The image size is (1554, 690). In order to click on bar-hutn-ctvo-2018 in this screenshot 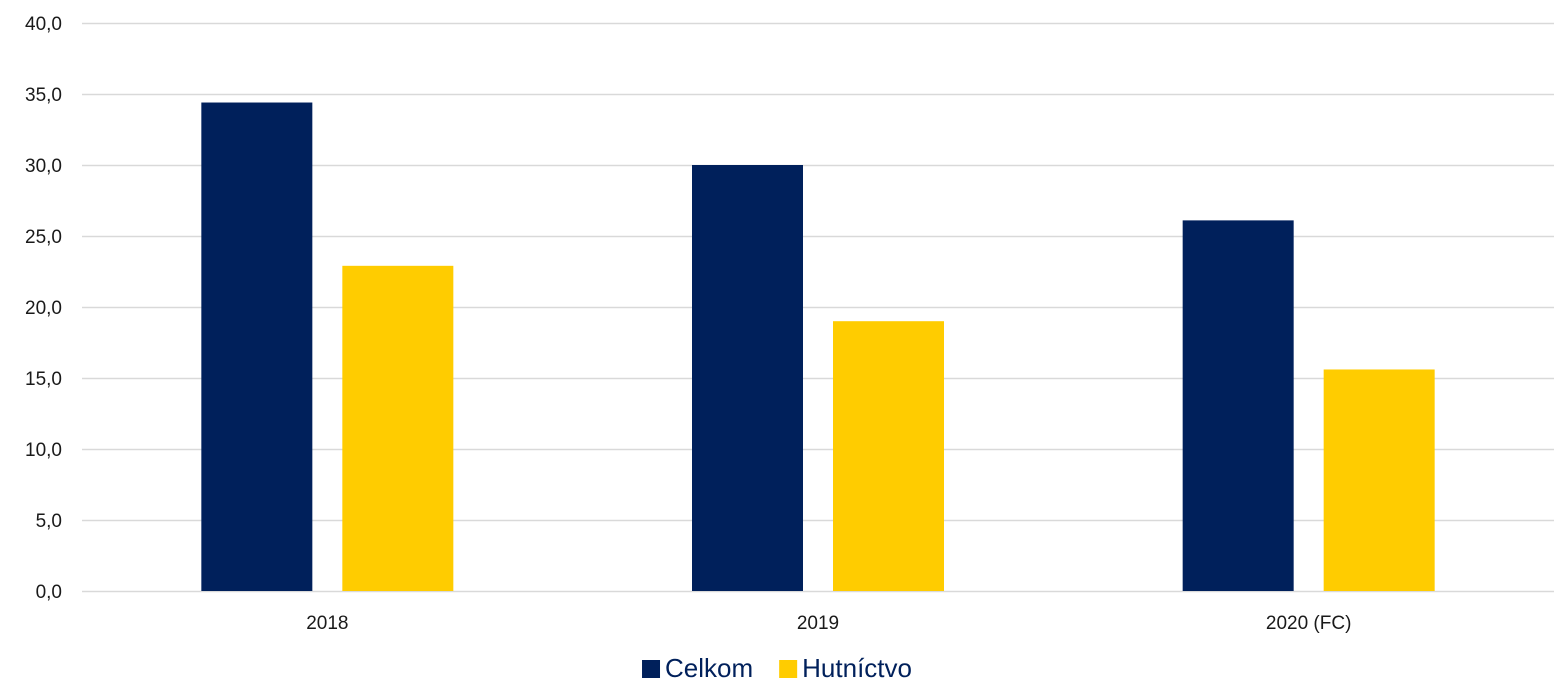, I will do `click(398, 428)`.